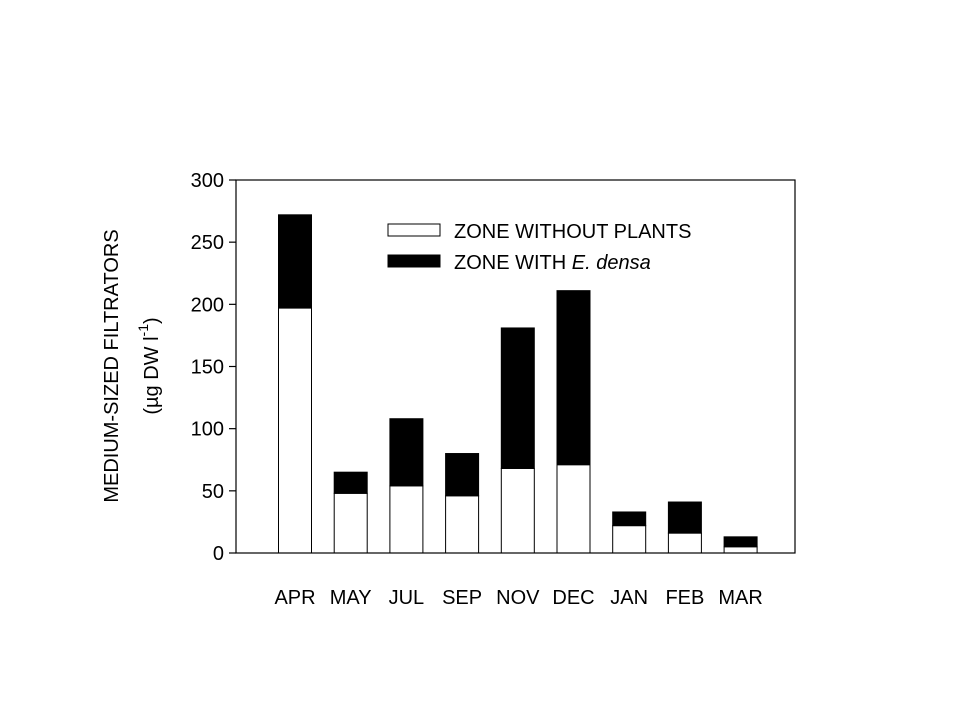  Describe the element at coordinates (462, 598) in the screenshot. I see `x-tick-label-sep: SEP` at that location.